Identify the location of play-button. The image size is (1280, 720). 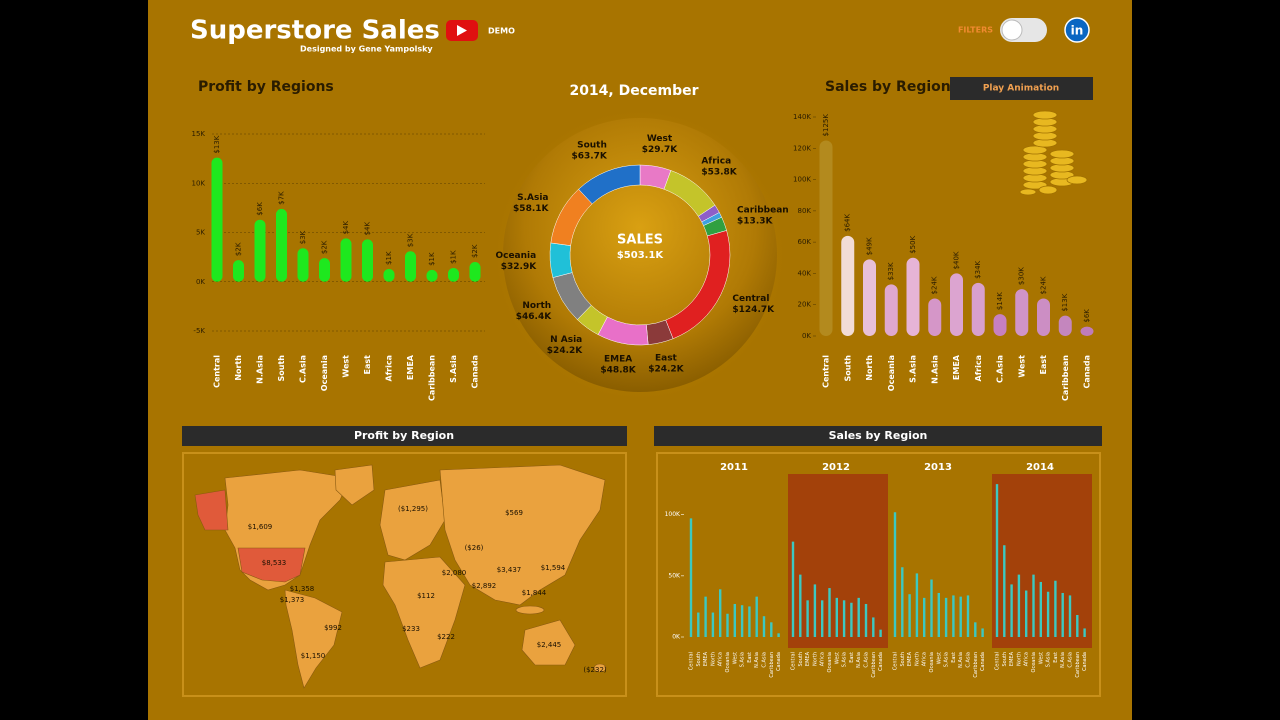
(1021, 88).